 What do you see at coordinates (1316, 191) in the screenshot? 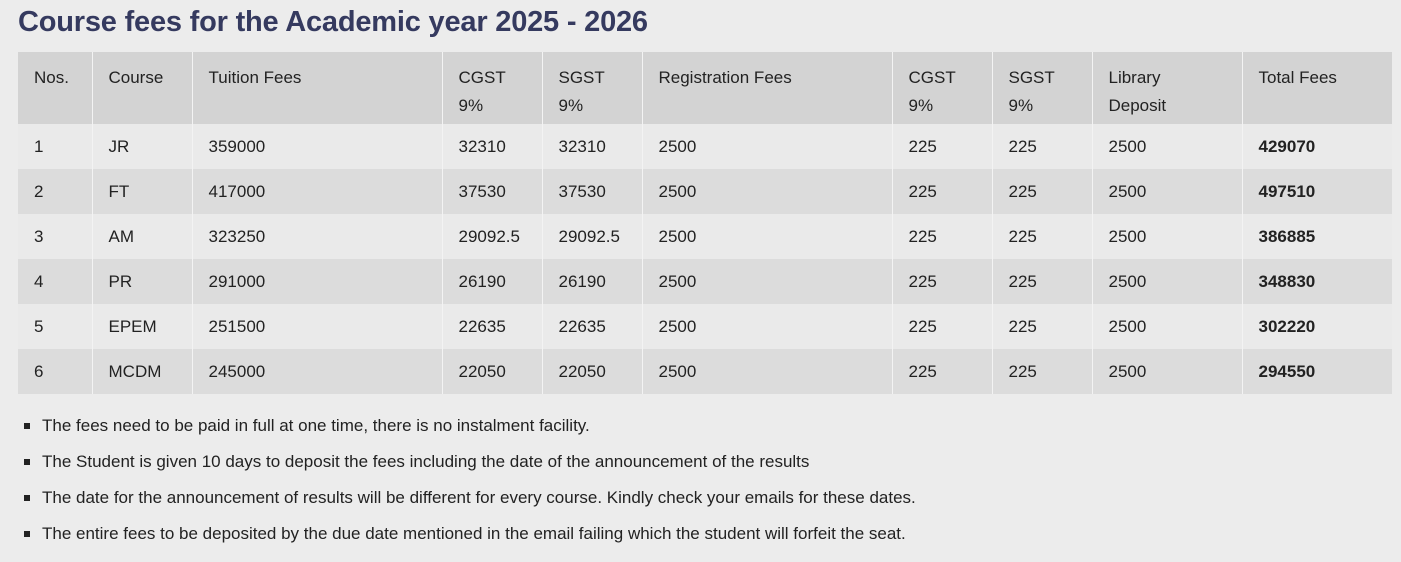
I see `cell-total-fees: 497510` at bounding box center [1316, 191].